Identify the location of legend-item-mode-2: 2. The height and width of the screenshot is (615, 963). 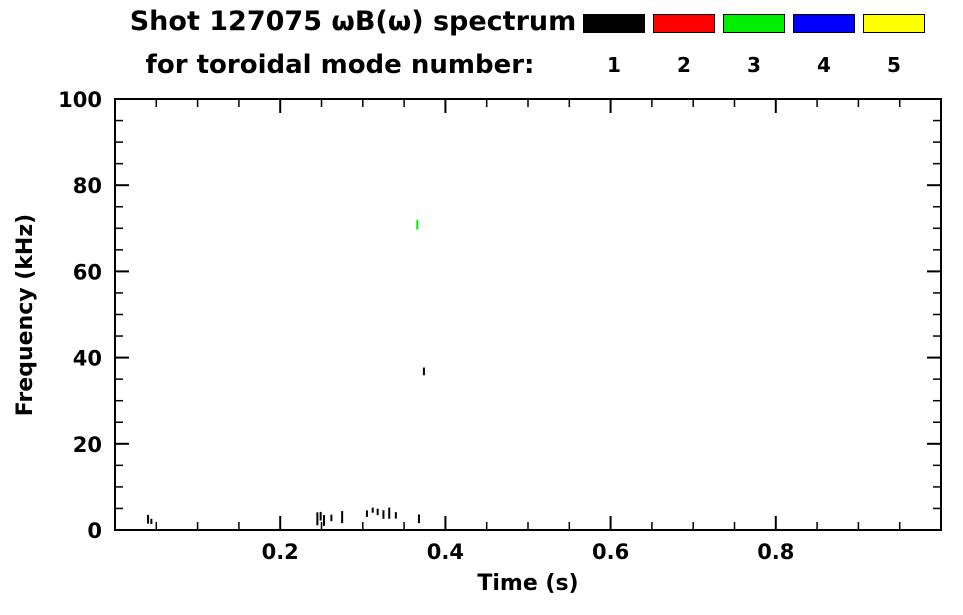
(684, 45).